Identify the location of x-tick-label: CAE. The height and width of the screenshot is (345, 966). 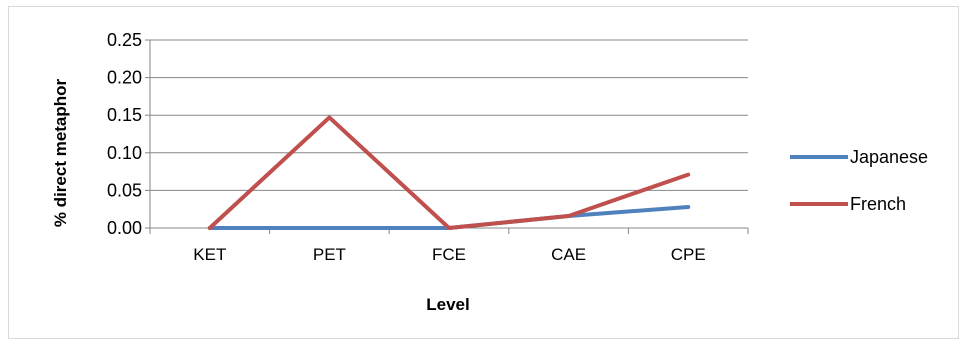
(568, 254).